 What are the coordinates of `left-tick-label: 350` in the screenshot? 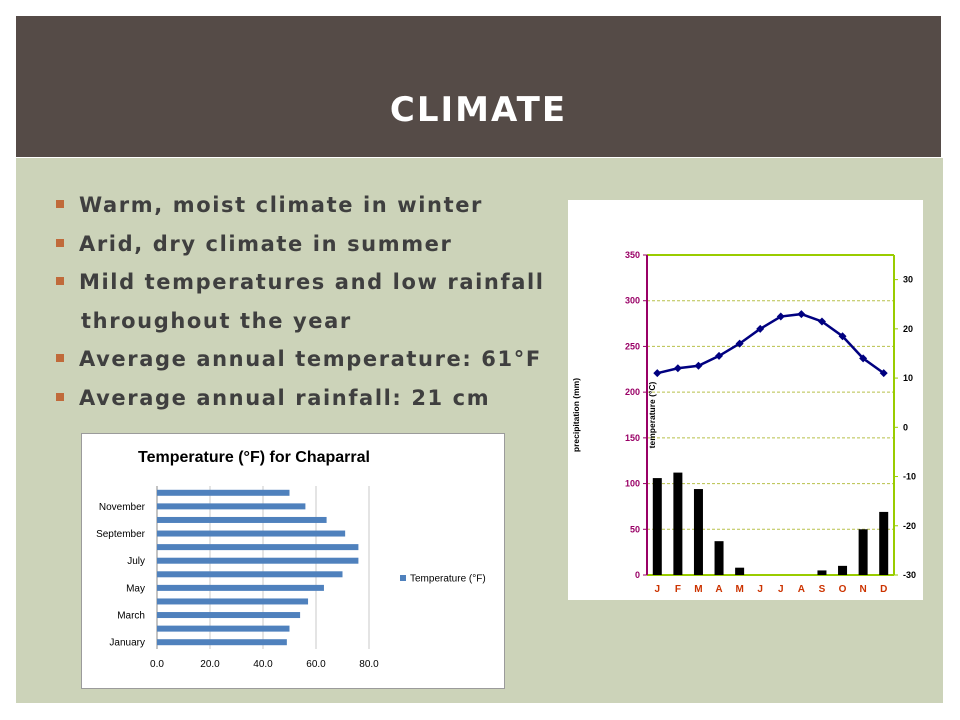 It's located at (632, 255).